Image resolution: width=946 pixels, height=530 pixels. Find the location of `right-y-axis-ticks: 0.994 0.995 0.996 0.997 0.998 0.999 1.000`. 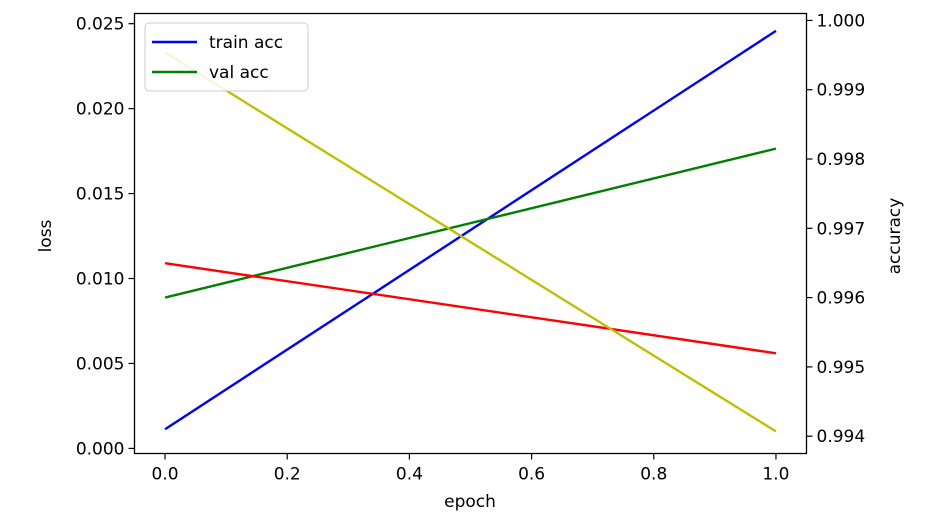

right-y-axis-ticks: 0.994 0.995 0.996 0.997 0.998 0.999 1.000 is located at coordinates (836, 229).